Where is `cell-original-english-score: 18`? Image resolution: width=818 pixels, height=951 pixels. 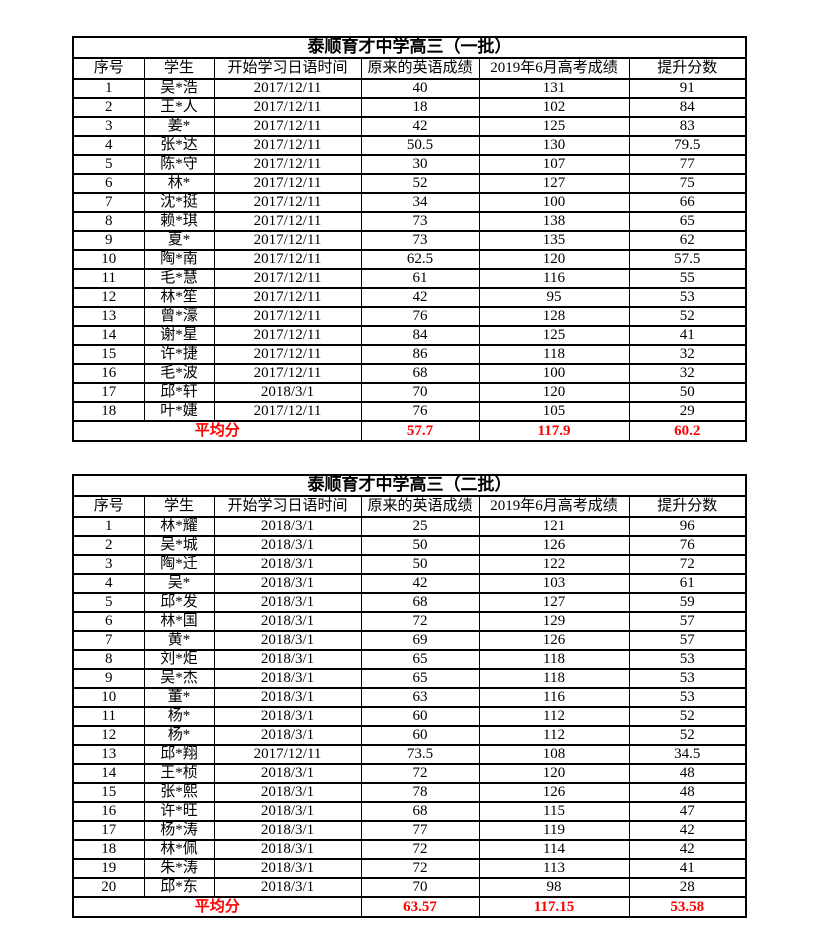 cell-original-english-score: 18 is located at coordinates (420, 107).